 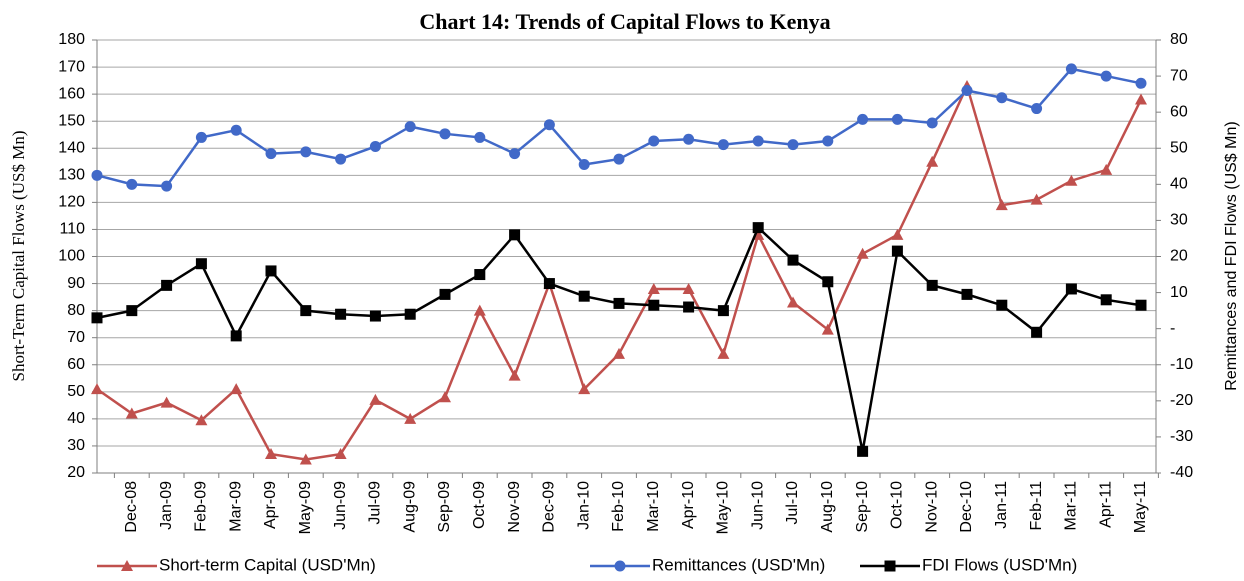 What do you see at coordinates (618, 506) in the screenshot?
I see `x-tick-label: Feb-10` at bounding box center [618, 506].